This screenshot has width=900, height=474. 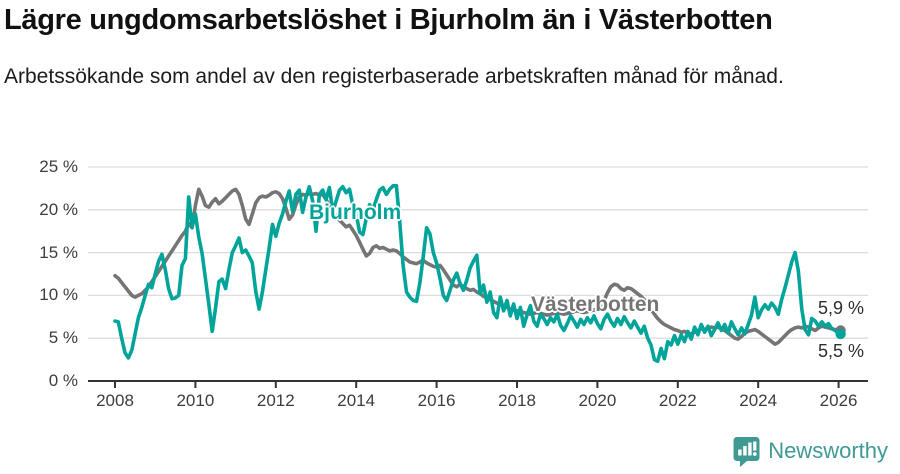 I want to click on x-tick-label: 2010, so click(x=195, y=400).